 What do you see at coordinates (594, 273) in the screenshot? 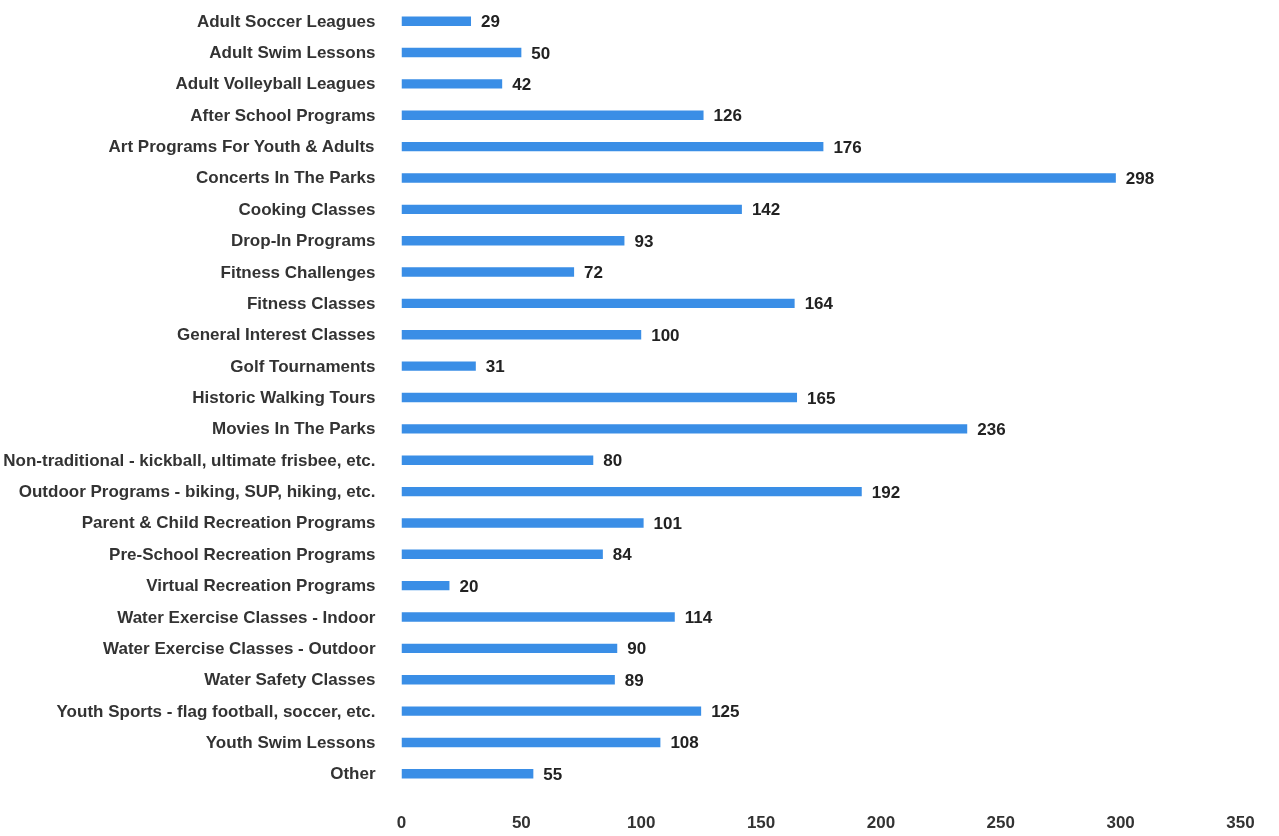
I see `data-label: 72` at bounding box center [594, 273].